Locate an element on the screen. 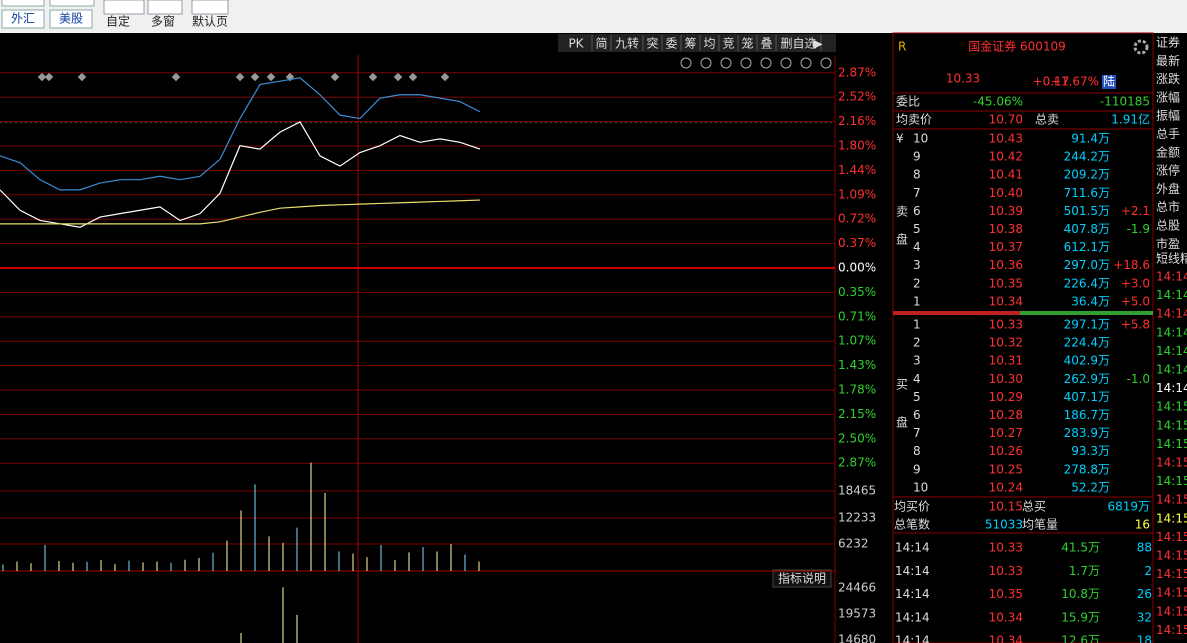 The width and height of the screenshot is (1187, 643). level-price: 10.32 is located at coordinates (1006, 343).